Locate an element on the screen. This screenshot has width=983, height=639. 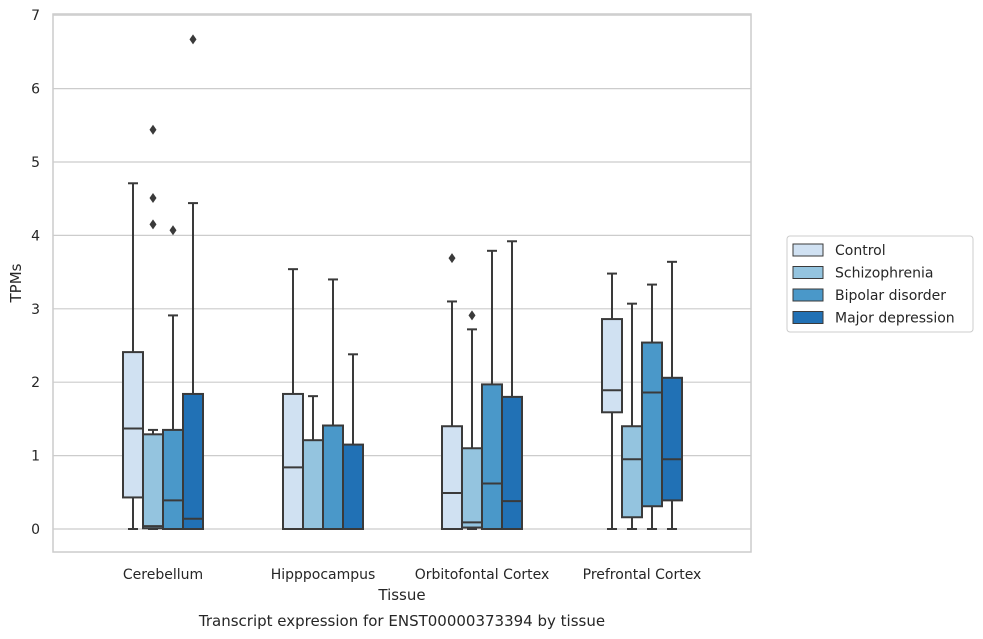
legend-item: Schizophrenia is located at coordinates (862, 274).